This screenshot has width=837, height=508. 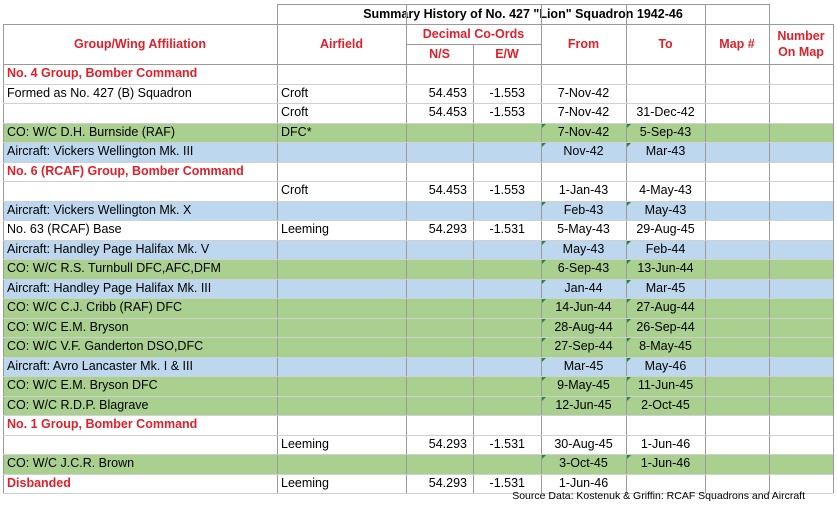 I want to click on cell-from: 12-Jun-45, so click(x=583, y=404).